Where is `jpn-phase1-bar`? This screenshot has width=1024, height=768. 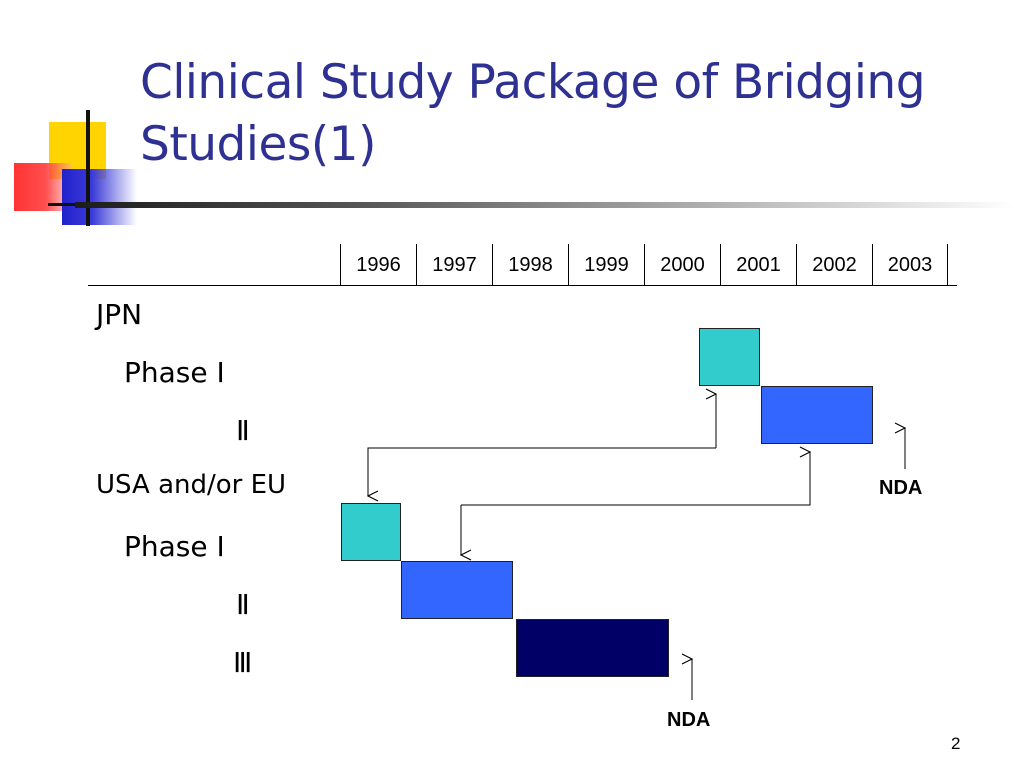 jpn-phase1-bar is located at coordinates (729, 357).